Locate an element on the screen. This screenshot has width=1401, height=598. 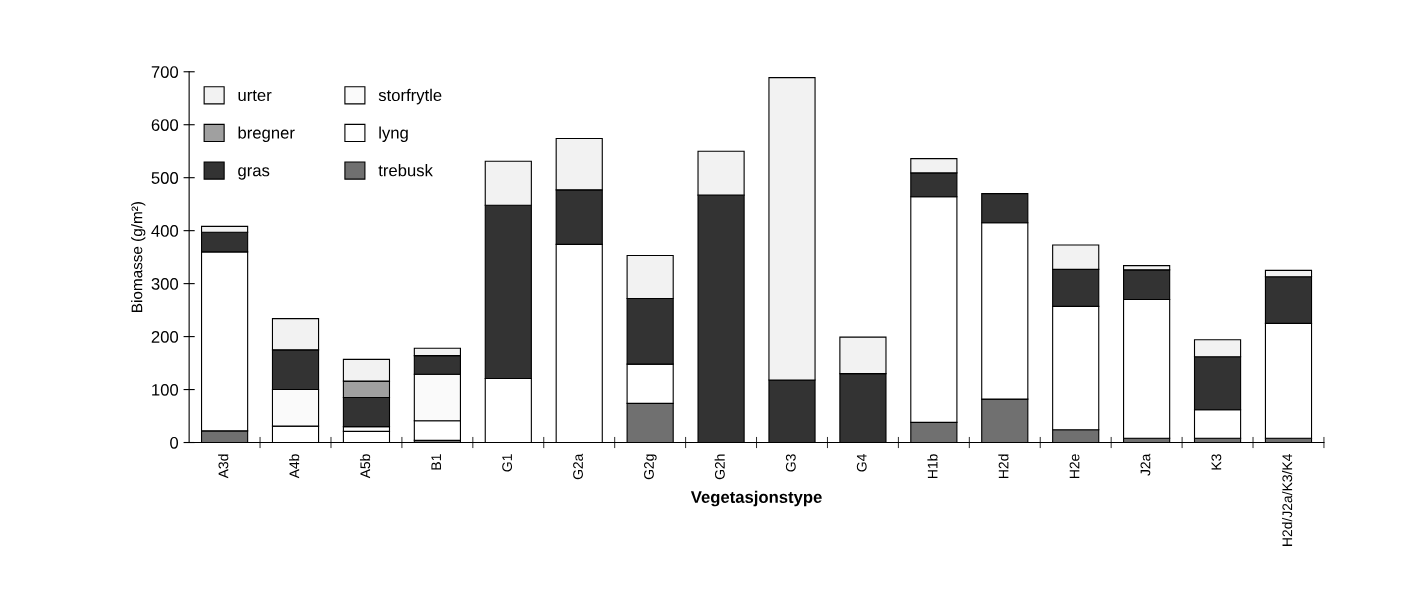
x-tick-label: A5b is located at coordinates (365, 466).